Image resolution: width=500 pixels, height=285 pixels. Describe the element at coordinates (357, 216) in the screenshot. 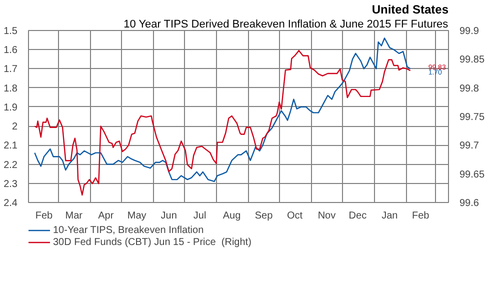

I see `x-tick-label: Dec` at that location.